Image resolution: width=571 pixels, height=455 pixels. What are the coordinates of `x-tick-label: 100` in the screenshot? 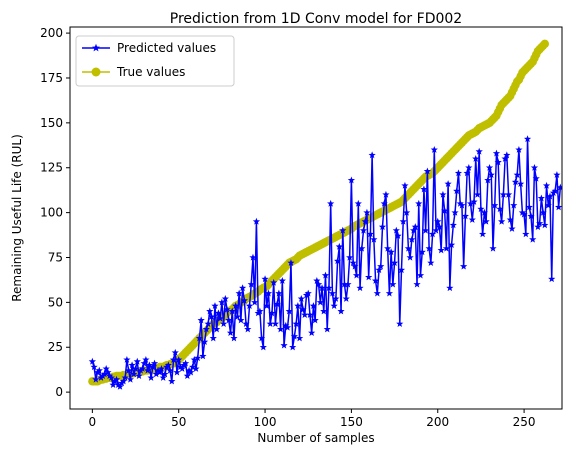 It's located at (265, 422).